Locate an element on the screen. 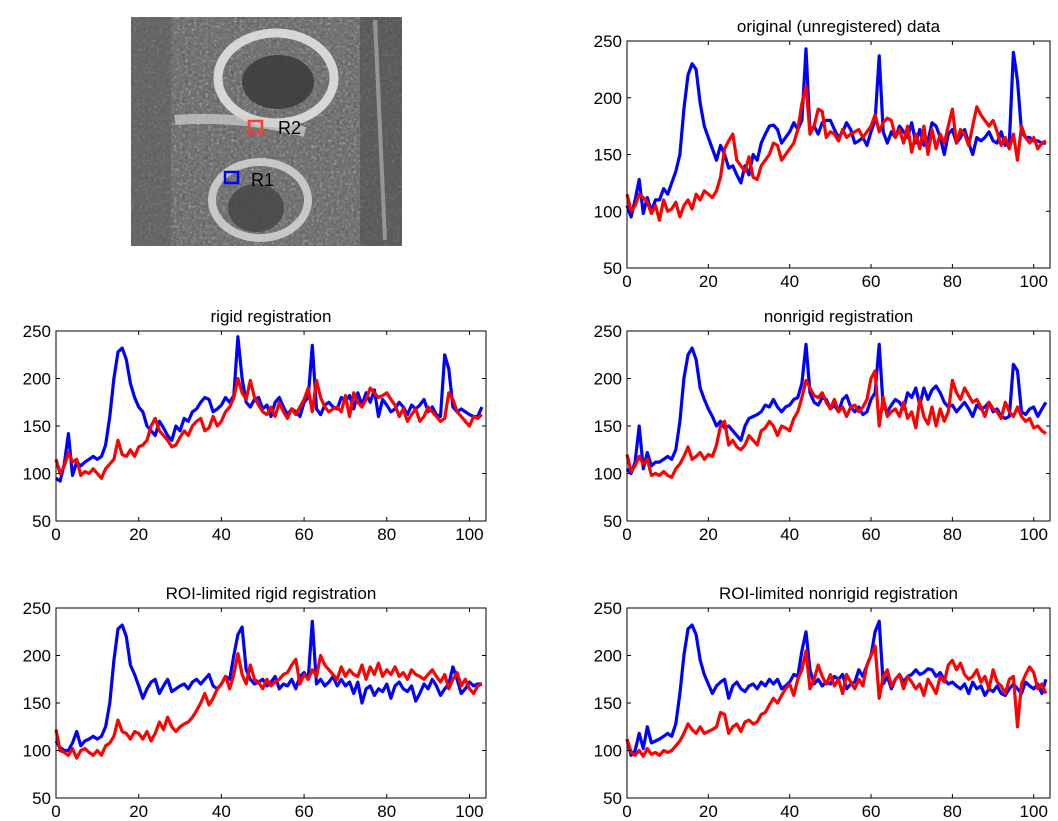 This screenshot has height=821, width=1058. roi-r1-marker is located at coordinates (231, 177).